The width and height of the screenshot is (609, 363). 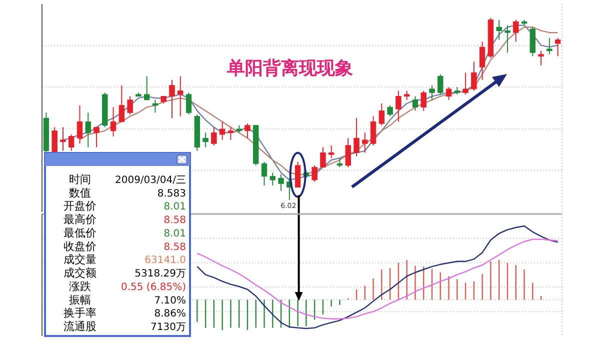 I want to click on card-label: 收盘价, so click(x=80, y=246).